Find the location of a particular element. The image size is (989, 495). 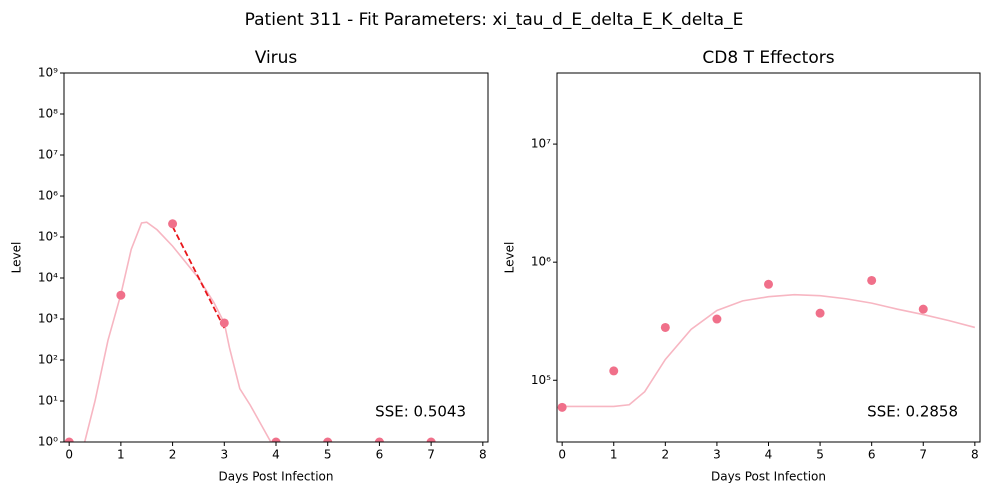

trend-line is located at coordinates (198, 277).